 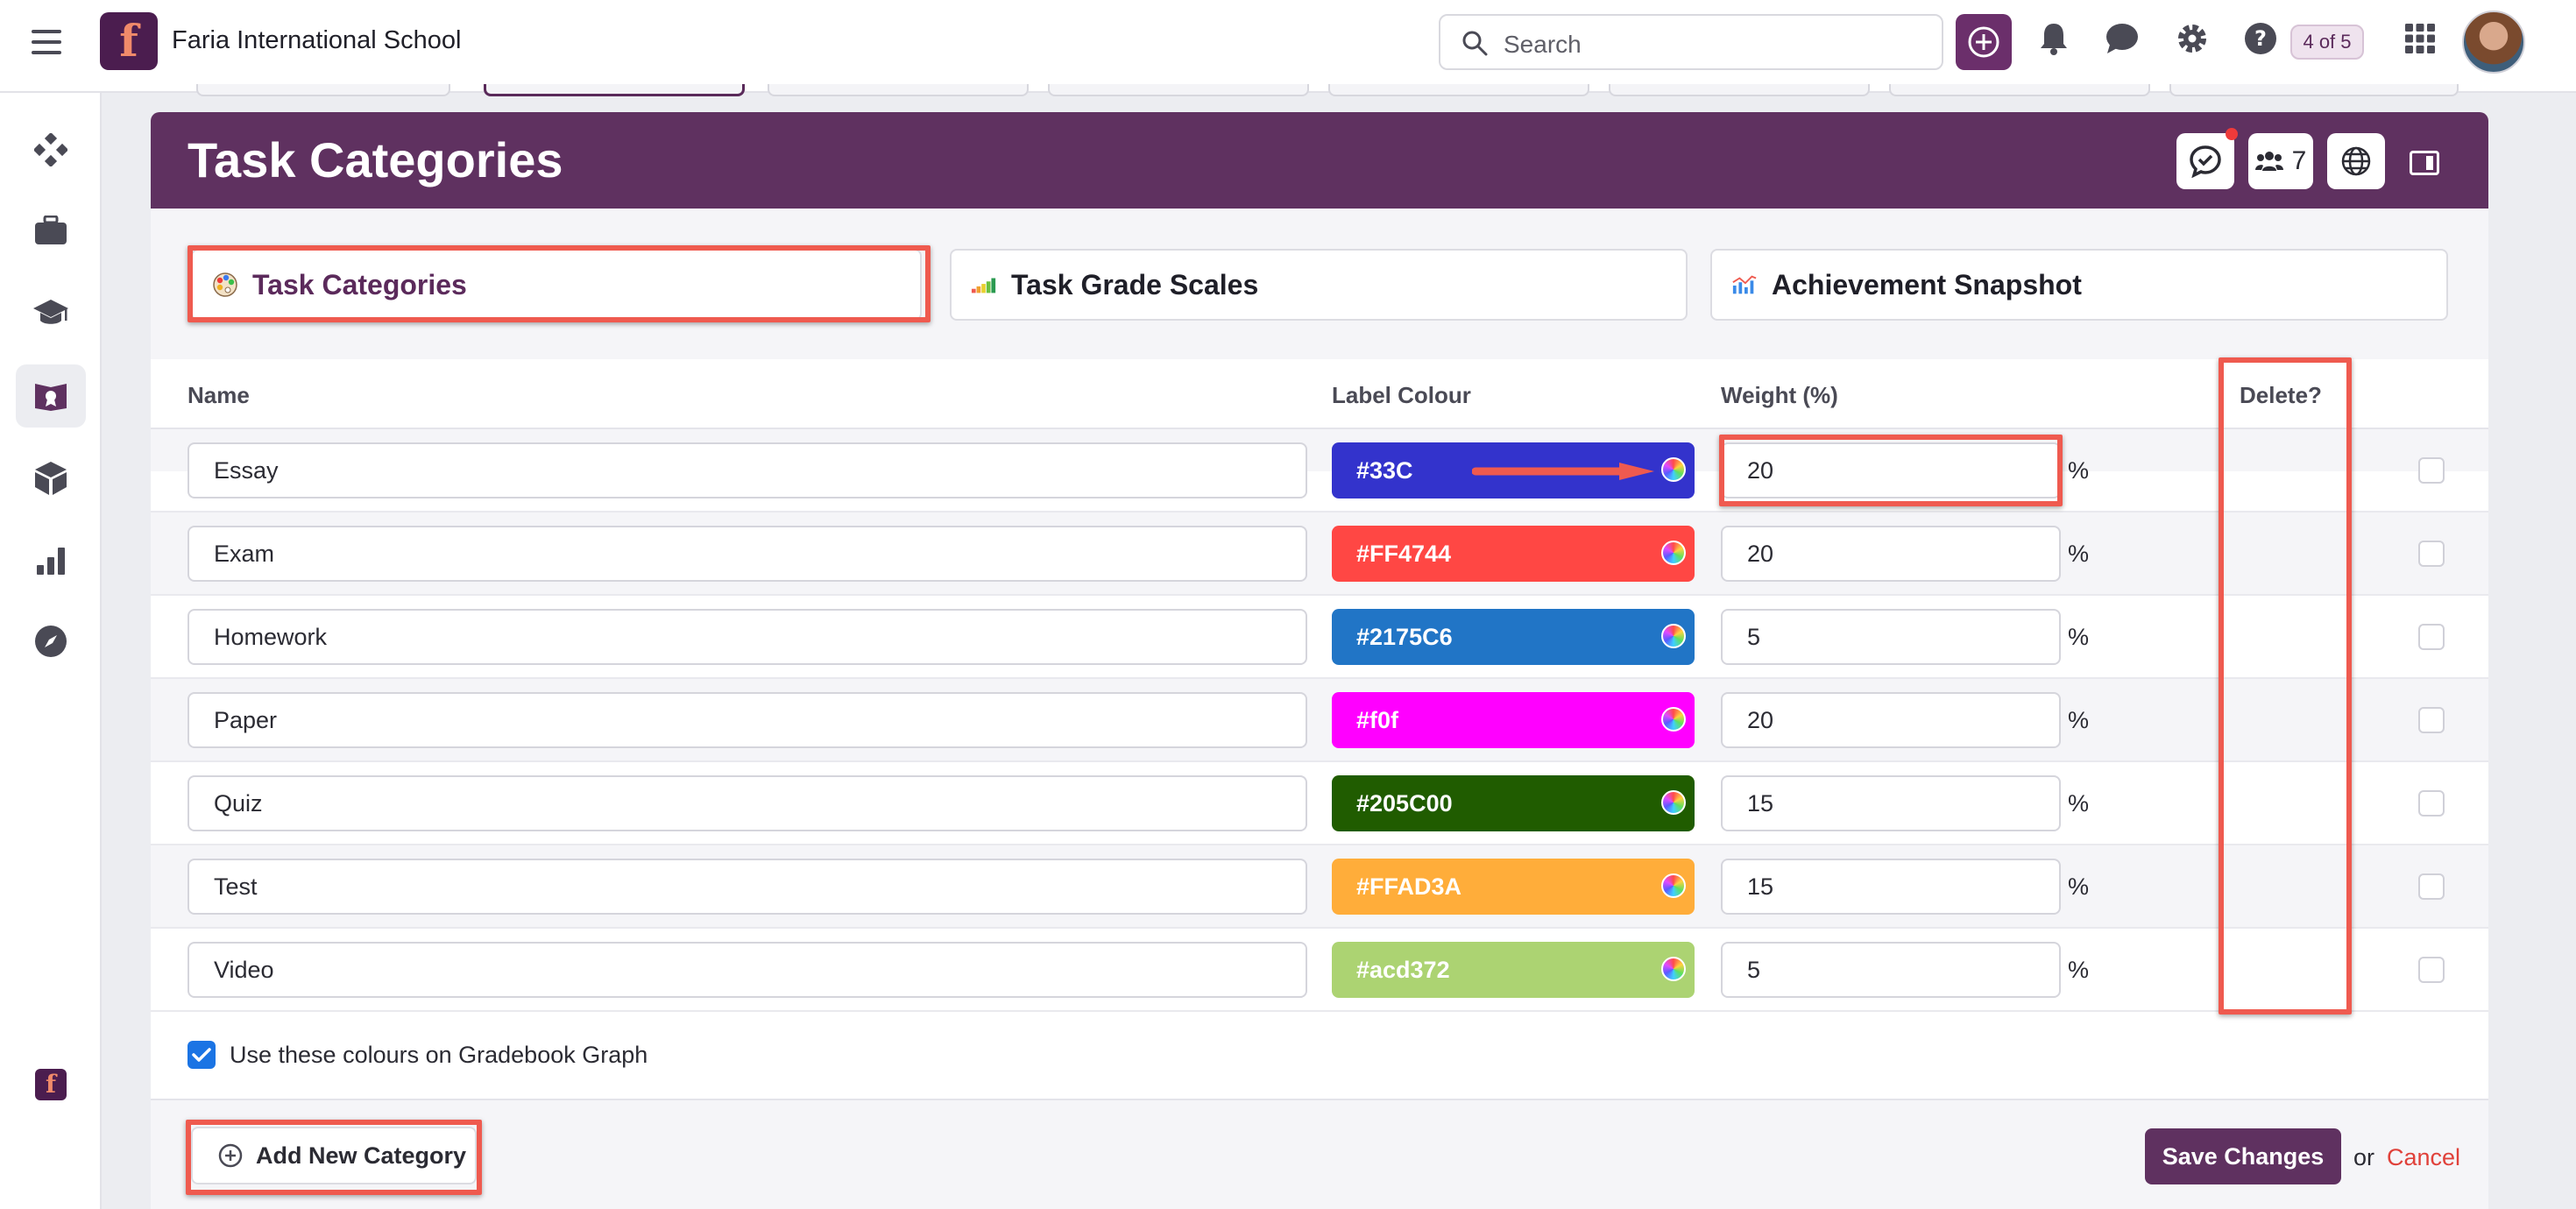 What do you see at coordinates (2079, 285) in the screenshot?
I see `tab-achievement-snapshot: Achievement Snapshot` at bounding box center [2079, 285].